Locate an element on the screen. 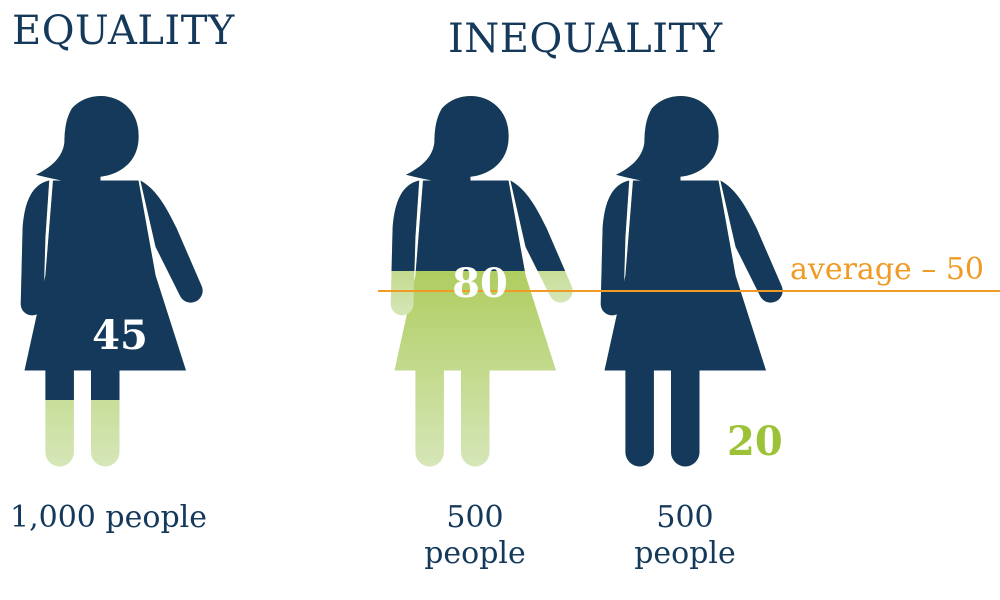  equality-heading: EQUALITY is located at coordinates (123, 31).